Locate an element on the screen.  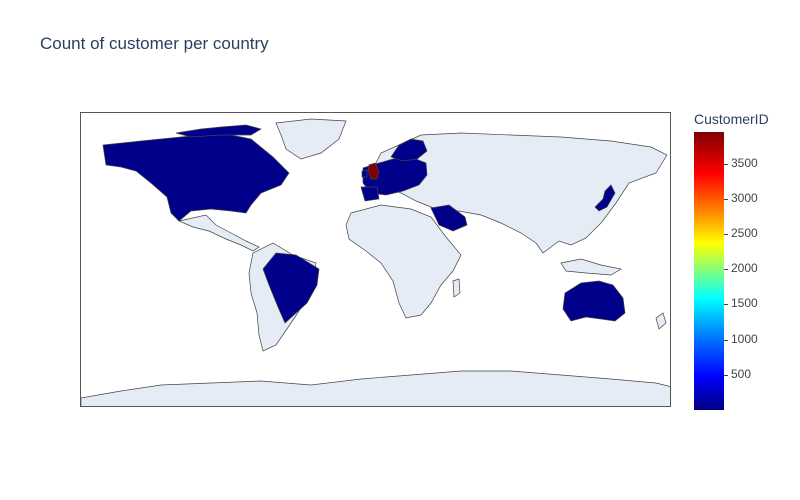
country-saudi-arabia is located at coordinates (449, 218).